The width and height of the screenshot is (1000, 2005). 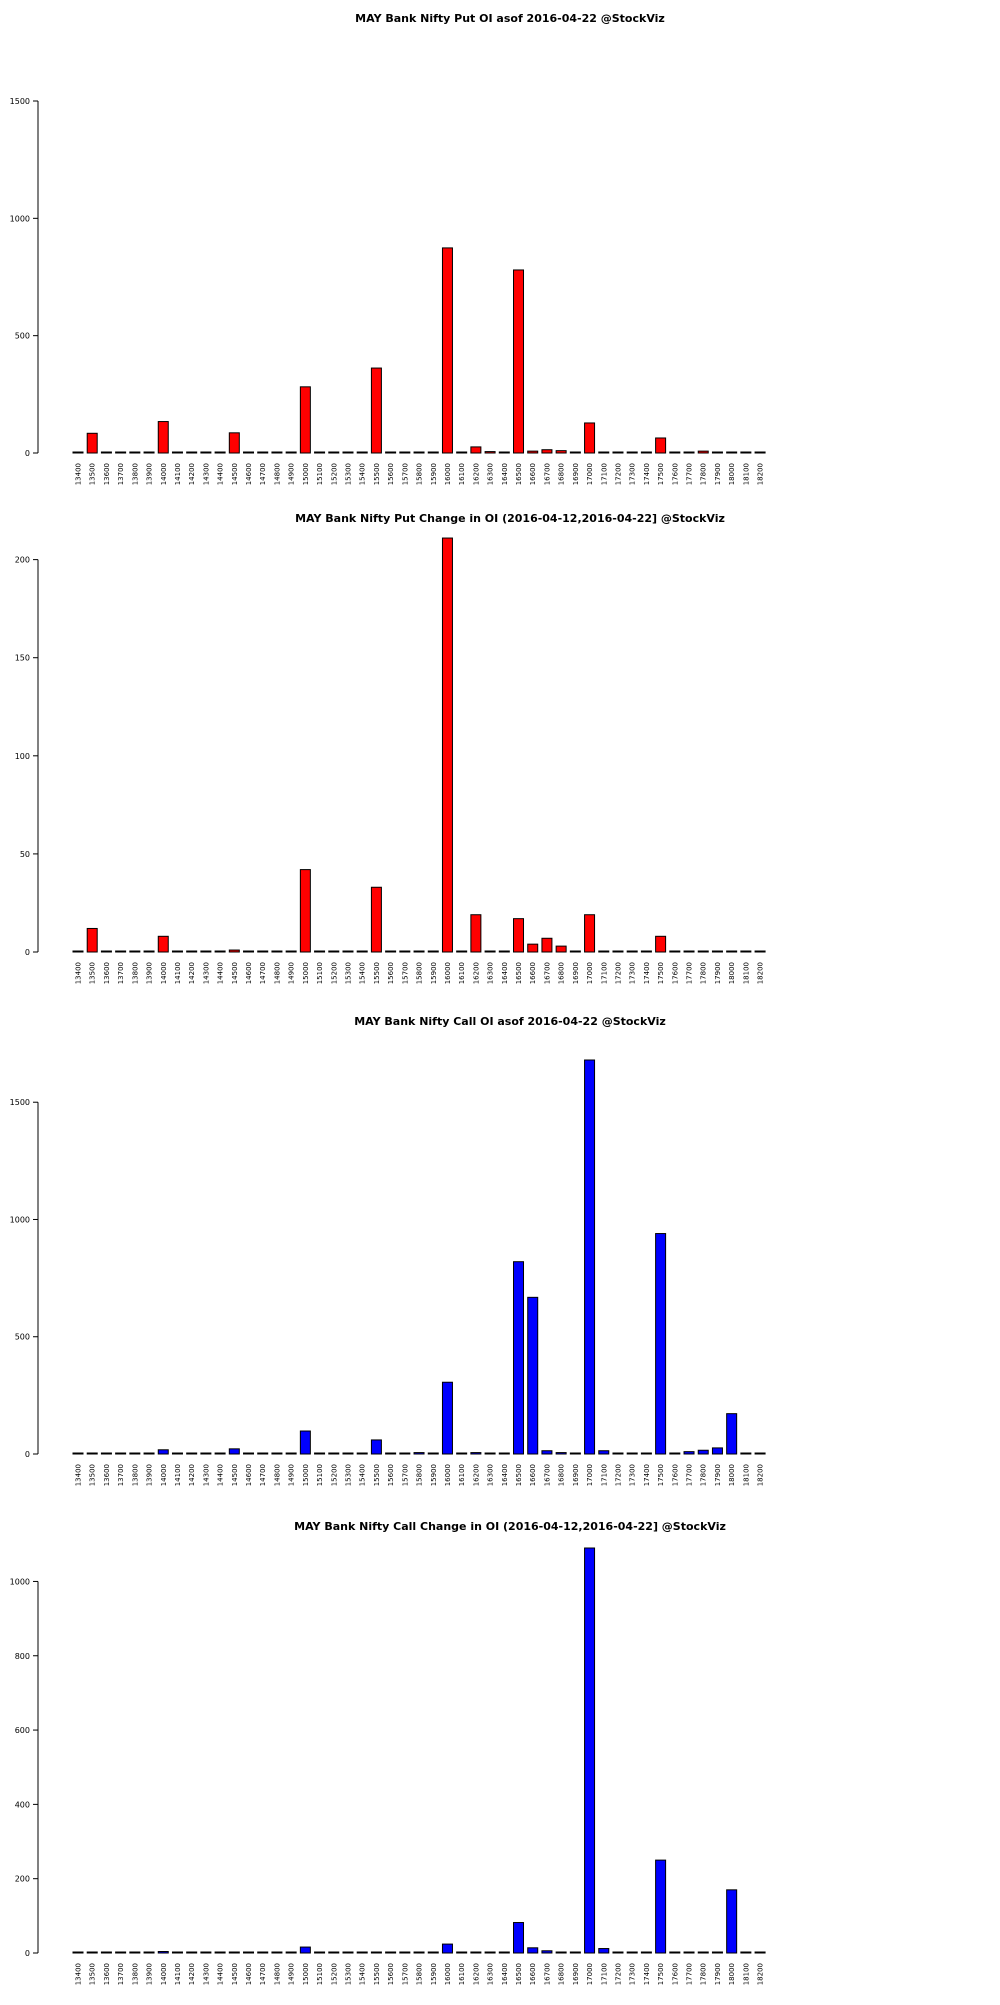 I want to click on x-tick-label: 15800, so click(x=420, y=1475).